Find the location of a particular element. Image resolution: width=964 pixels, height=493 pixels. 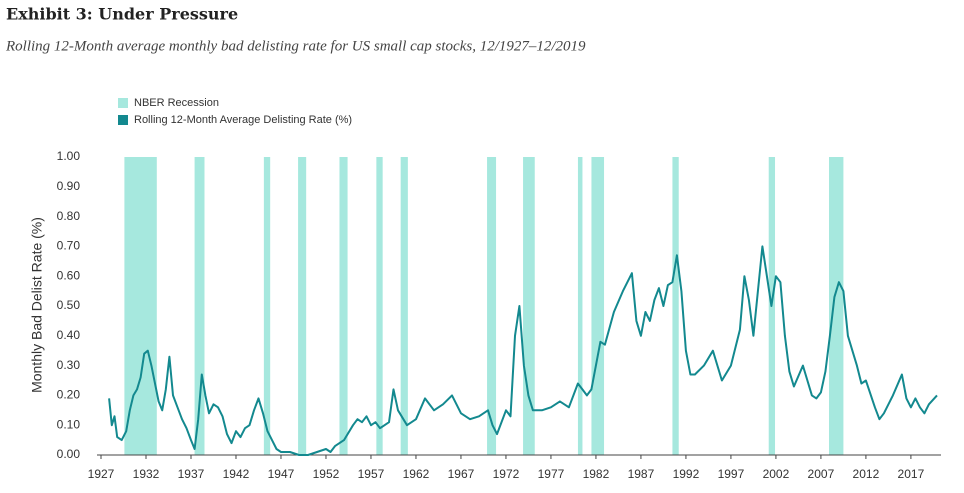

y-tick-label: 0.70 is located at coordinates (69, 246).